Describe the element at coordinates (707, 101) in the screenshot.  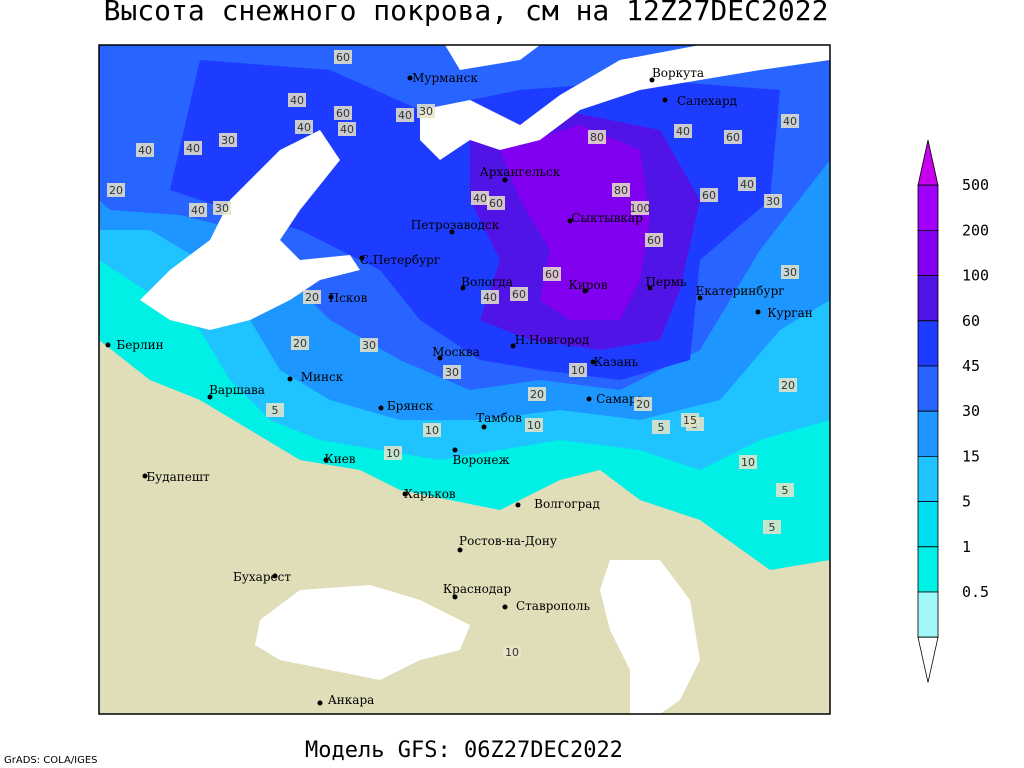
I see `city-label: Салехард` at that location.